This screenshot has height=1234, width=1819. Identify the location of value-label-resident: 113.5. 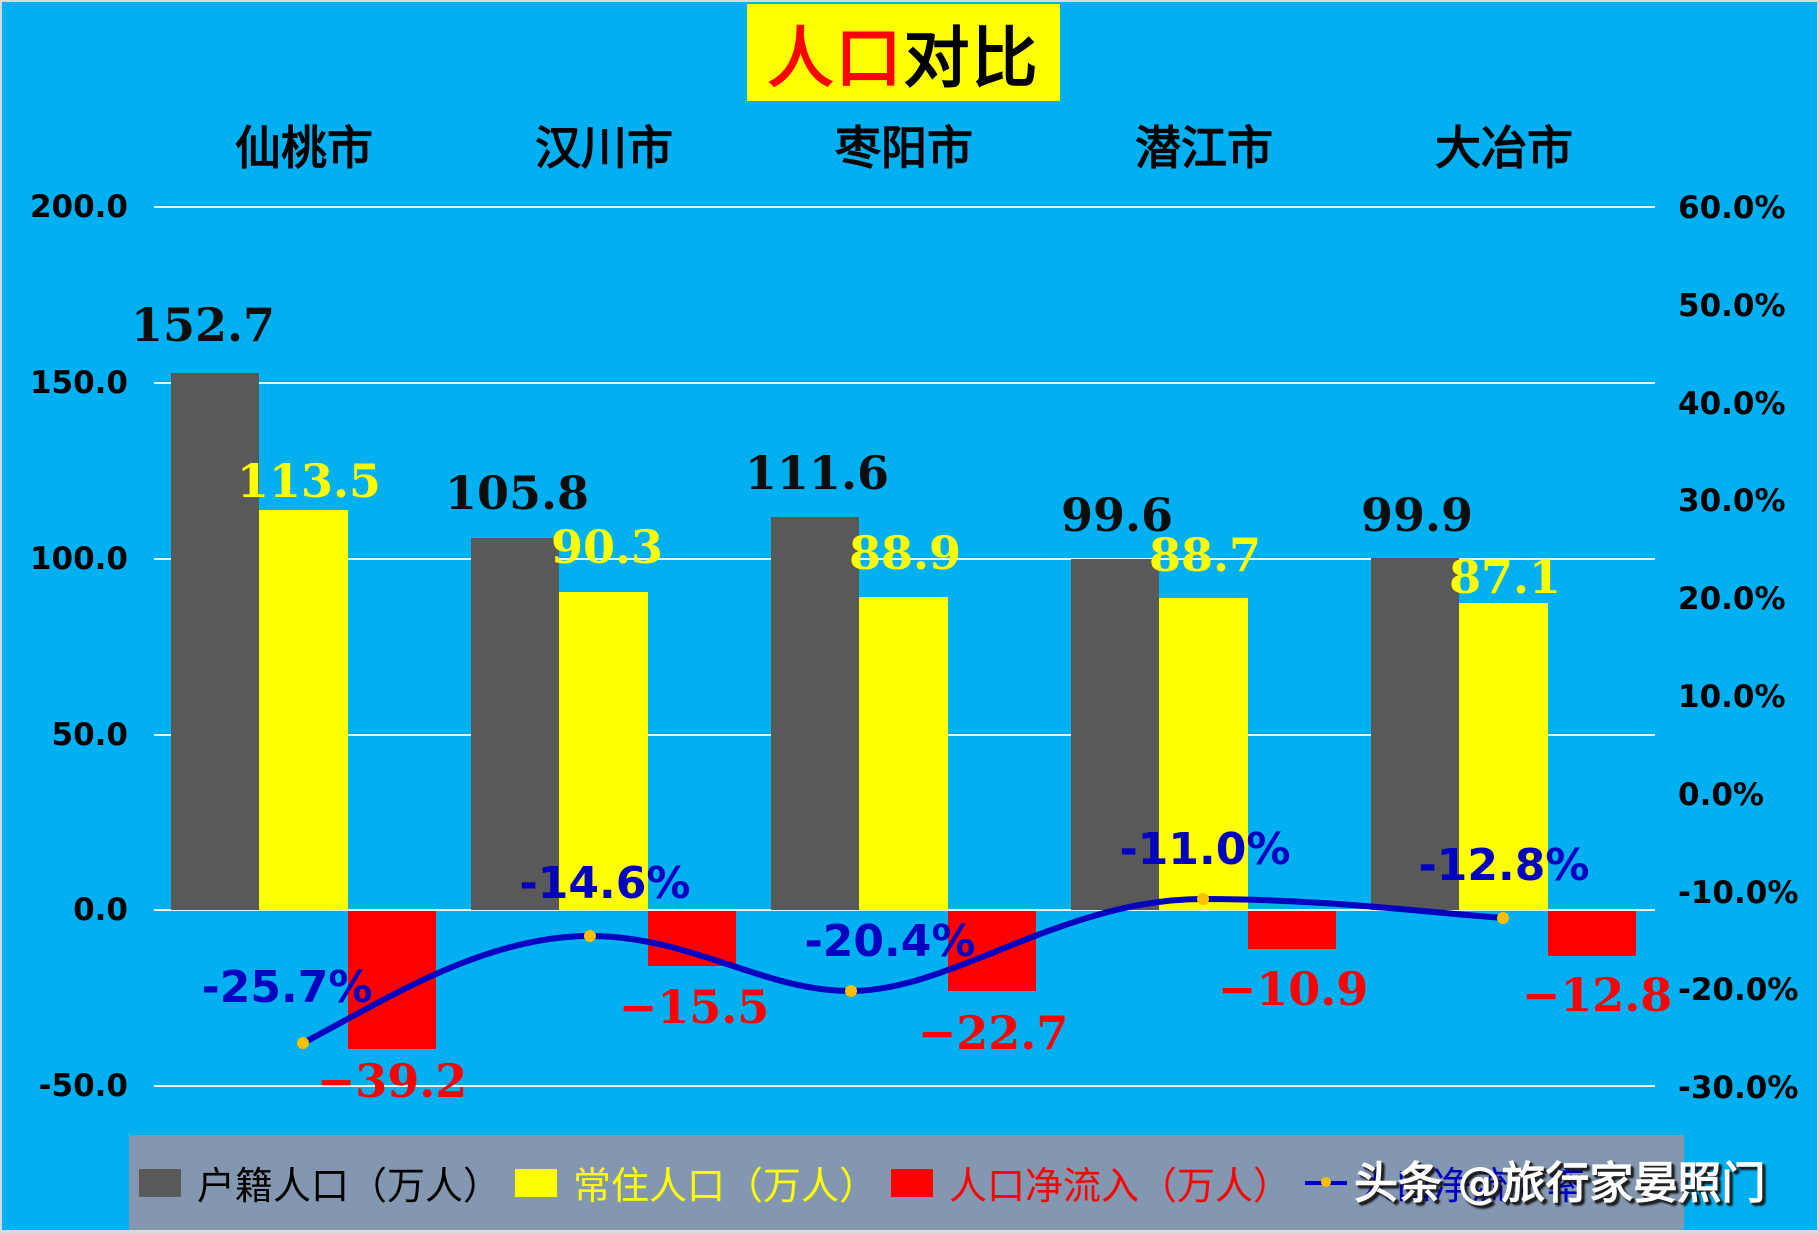
(309, 481).